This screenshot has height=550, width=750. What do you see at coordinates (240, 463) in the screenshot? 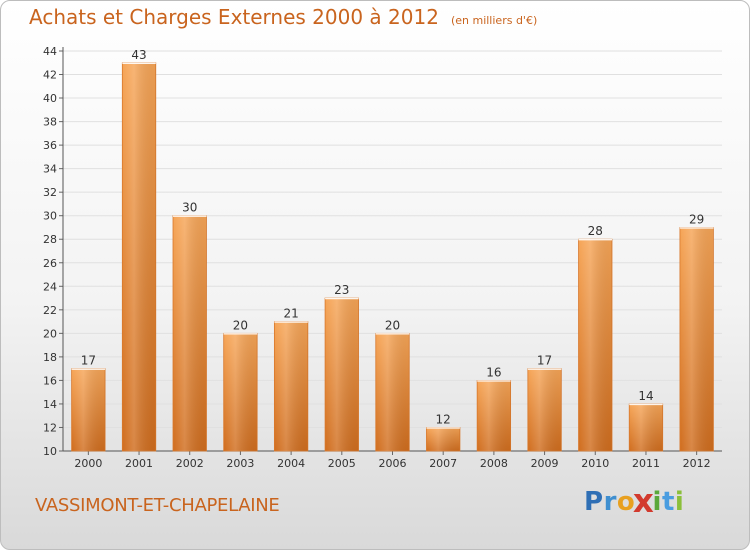
I see `x-tick-label: 2003` at bounding box center [240, 463].